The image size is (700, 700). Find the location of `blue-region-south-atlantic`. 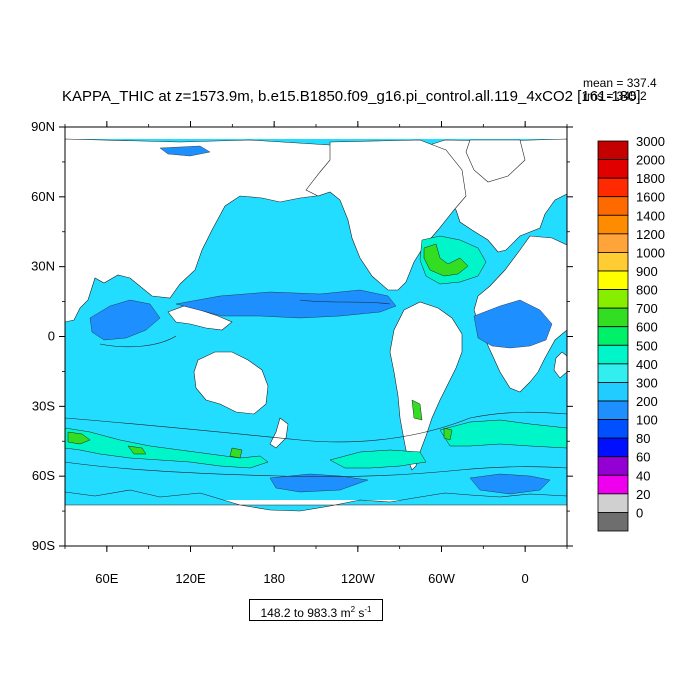

blue-region-south-atlantic is located at coordinates (510, 484).